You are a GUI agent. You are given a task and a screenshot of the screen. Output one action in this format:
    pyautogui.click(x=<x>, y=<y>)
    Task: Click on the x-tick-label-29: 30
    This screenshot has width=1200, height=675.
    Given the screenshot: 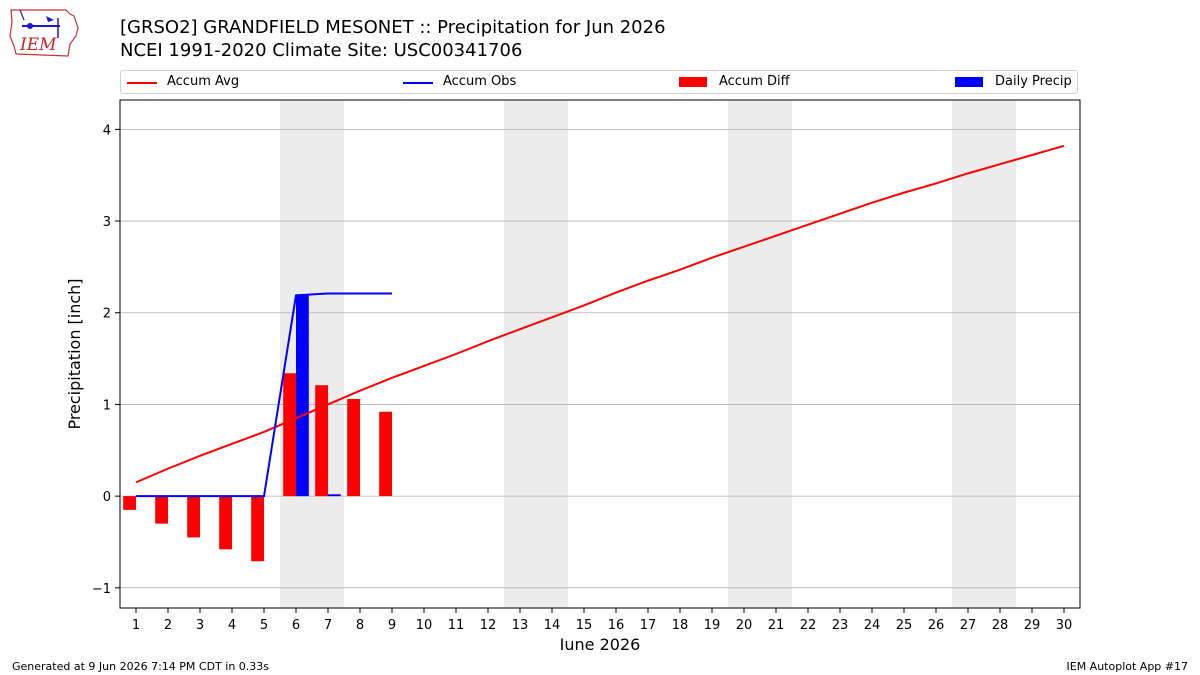 What is the action you would take?
    pyautogui.click(x=1064, y=625)
    